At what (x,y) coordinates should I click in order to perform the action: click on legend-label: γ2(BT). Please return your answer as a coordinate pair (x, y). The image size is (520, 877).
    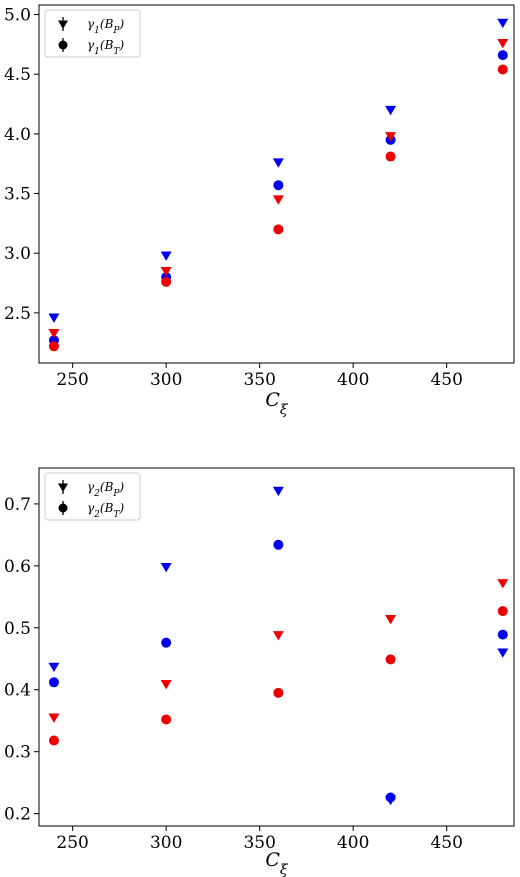
    Looking at the image, I should click on (105, 510).